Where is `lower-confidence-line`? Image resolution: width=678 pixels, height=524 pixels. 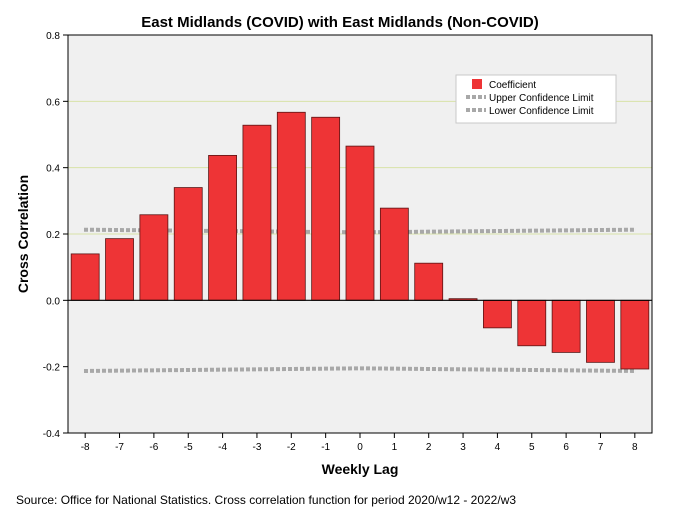
lower-confidence-line is located at coordinates (360, 369).